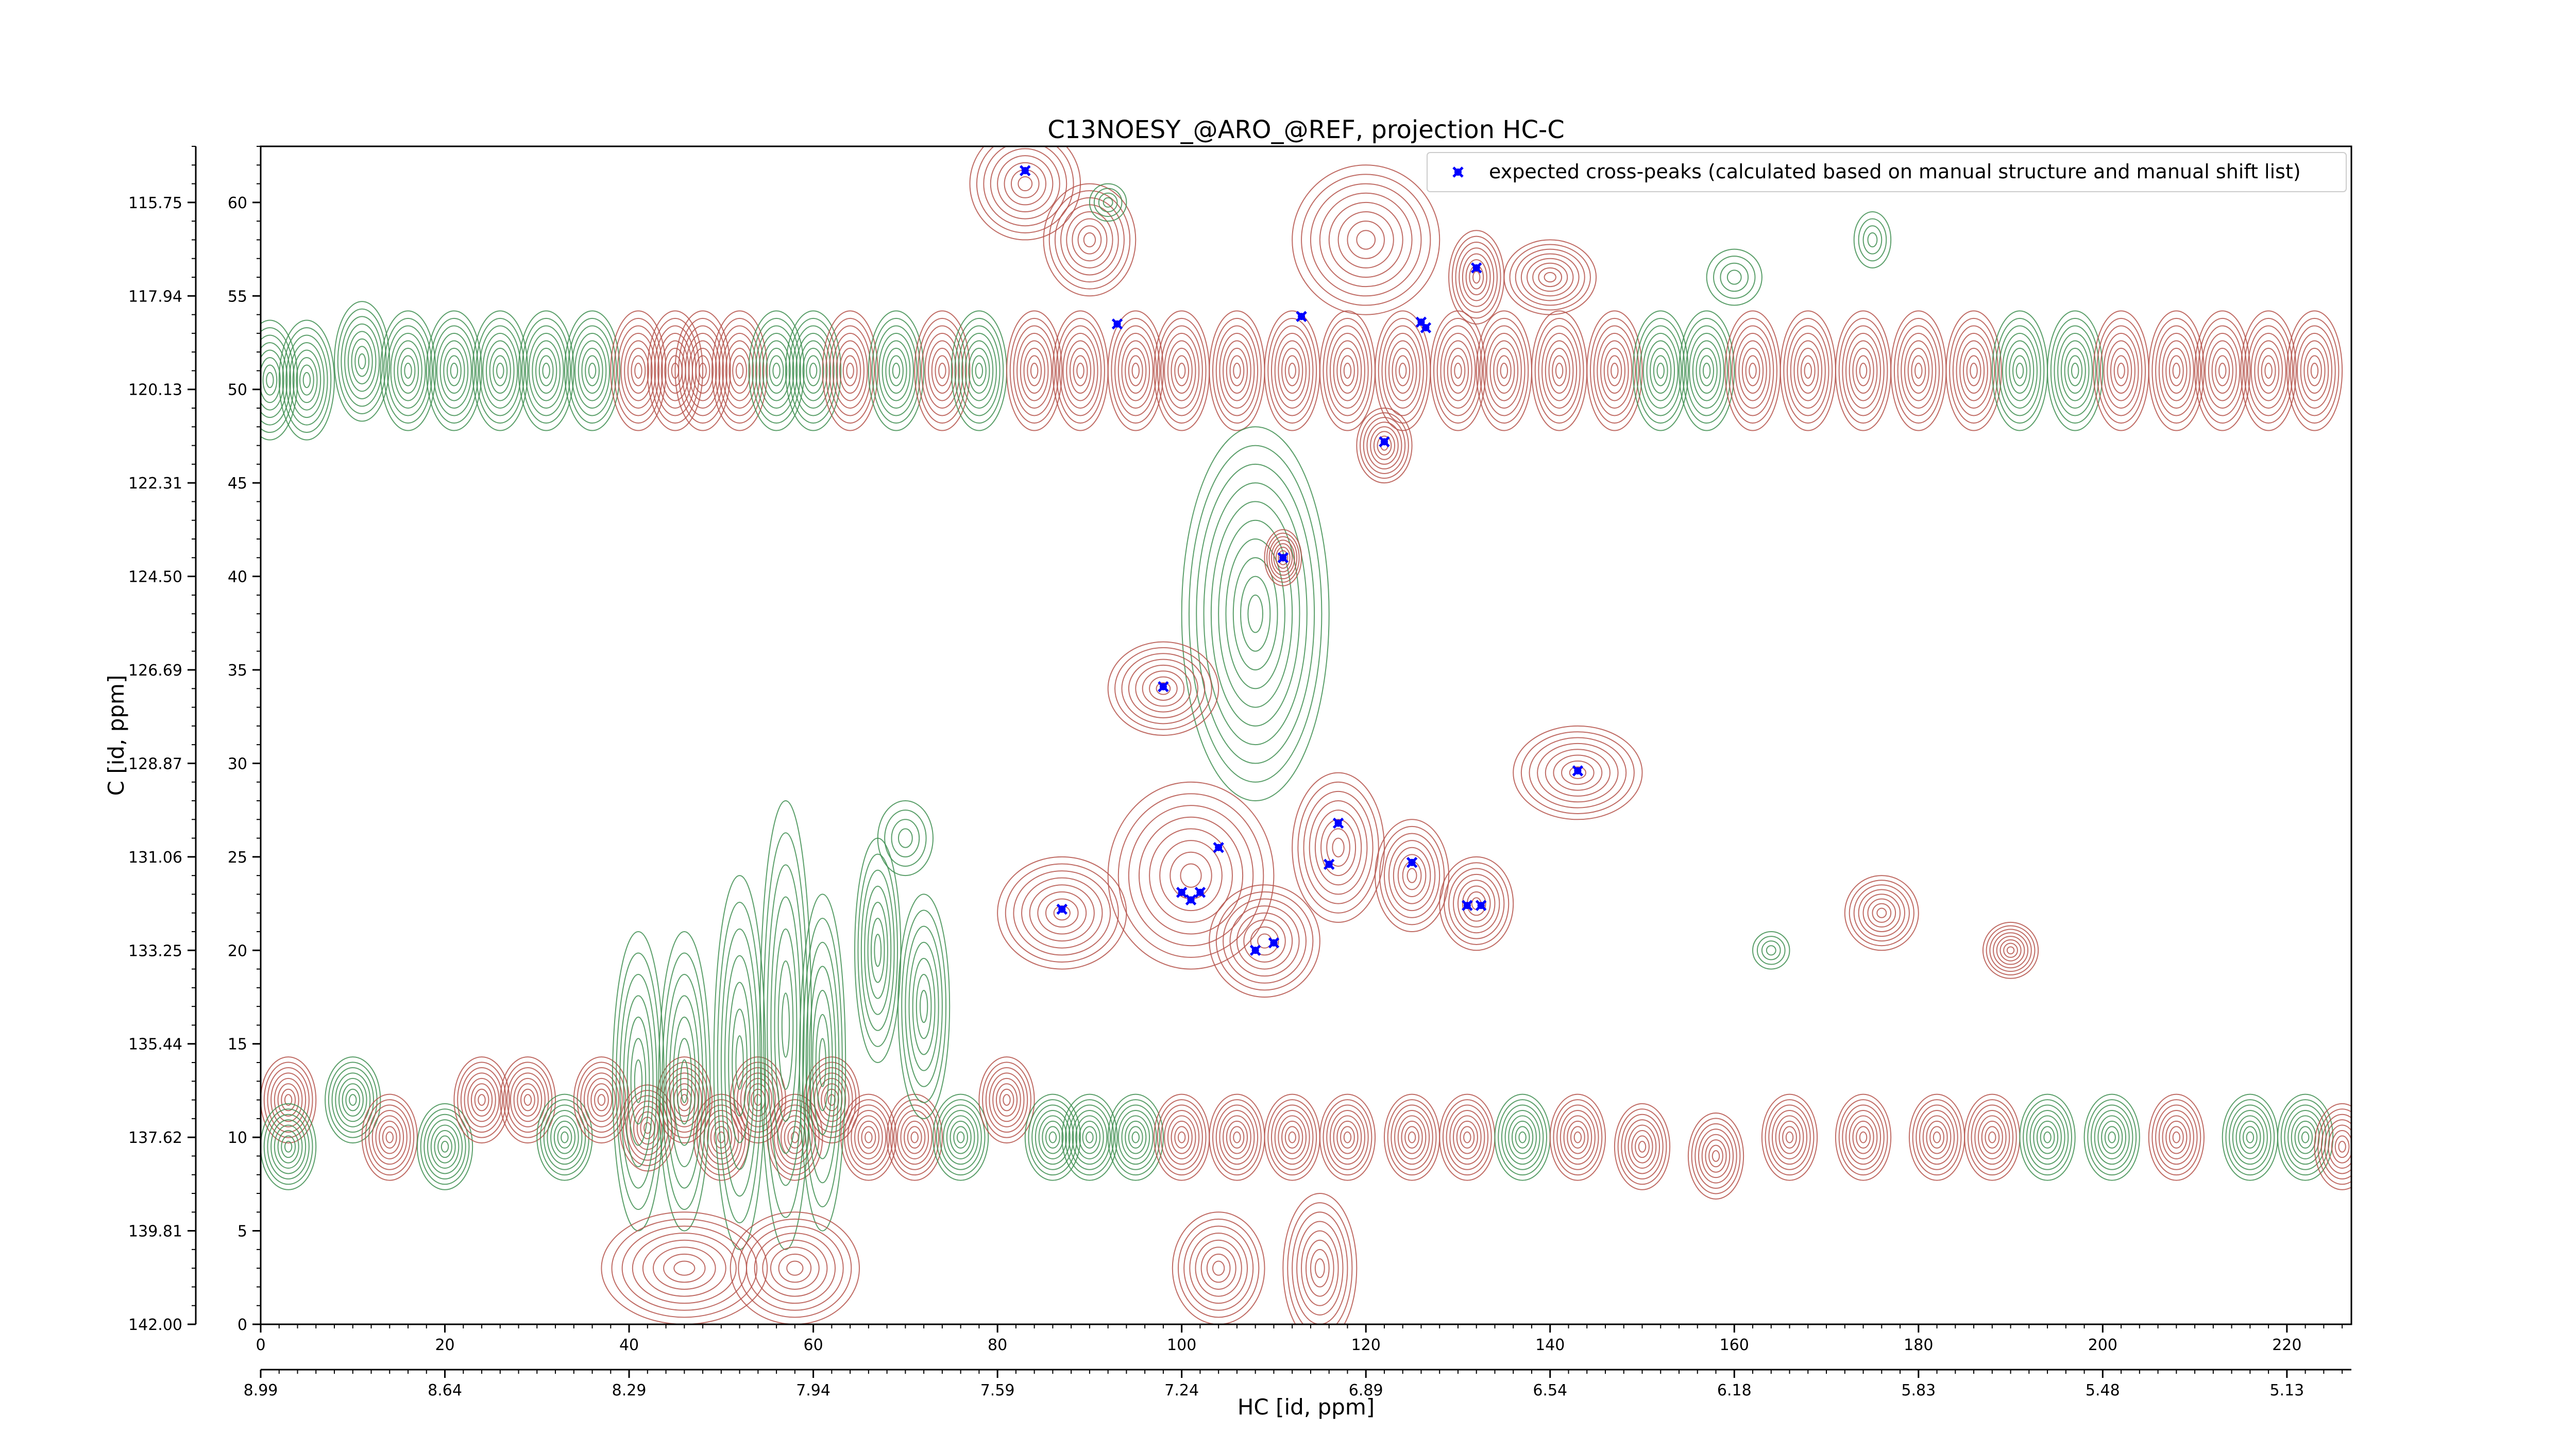  Describe the element at coordinates (237, 297) in the screenshot. I see `y-index-tick-label: 55` at that location.